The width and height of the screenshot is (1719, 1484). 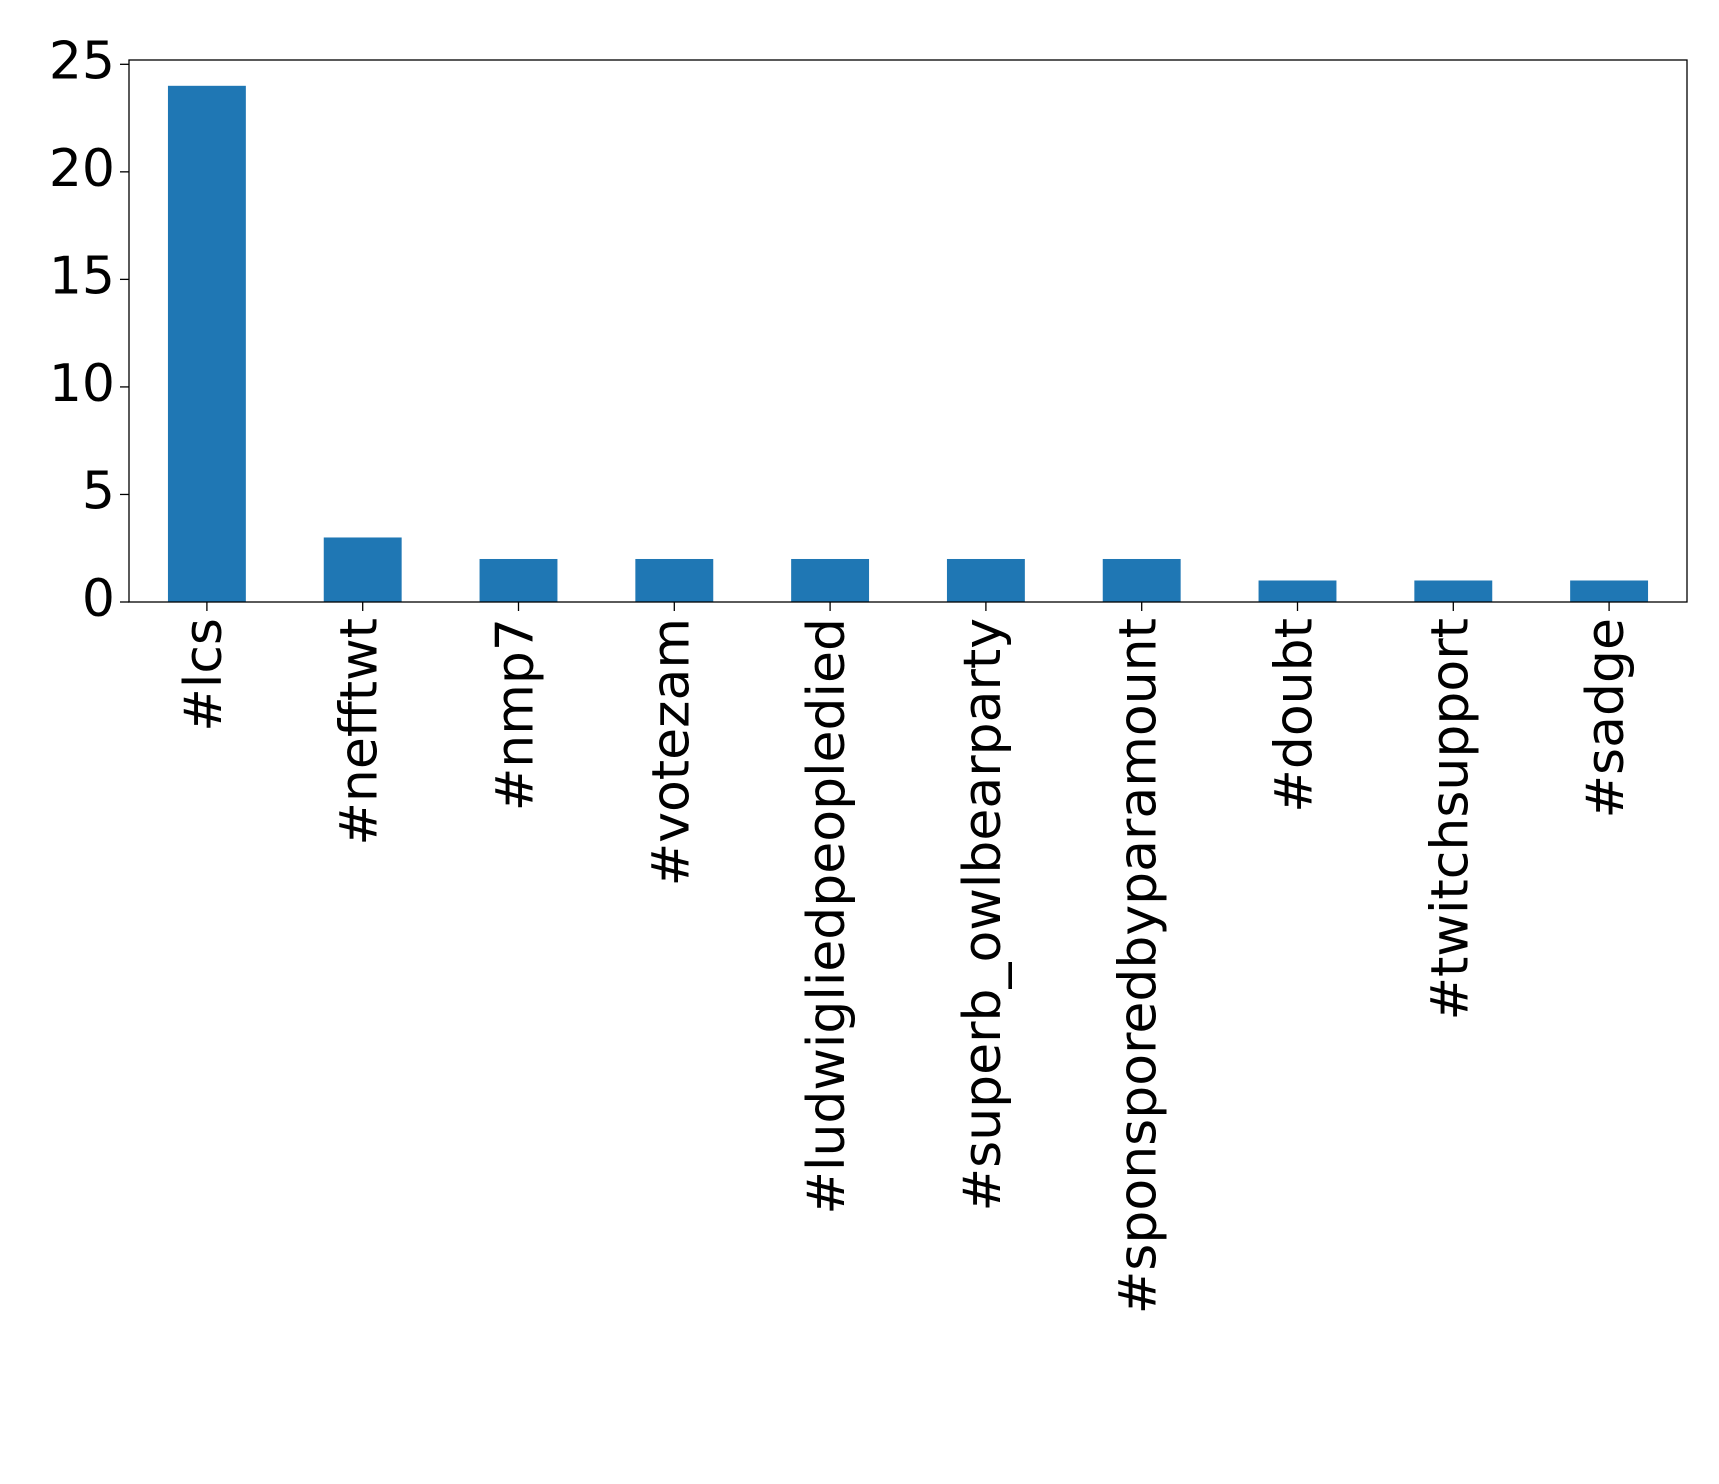 What do you see at coordinates (1606, 718) in the screenshot?
I see `x-tick-label: #sadge` at bounding box center [1606, 718].